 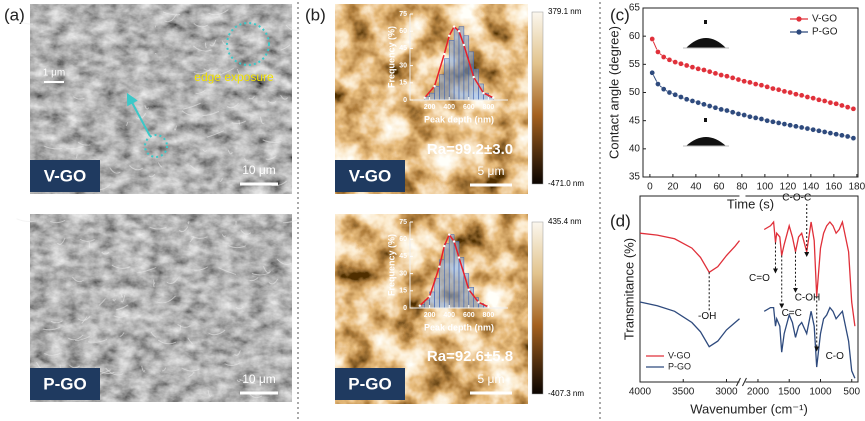 I want to click on x-tick-label: 40, so click(x=696, y=187).